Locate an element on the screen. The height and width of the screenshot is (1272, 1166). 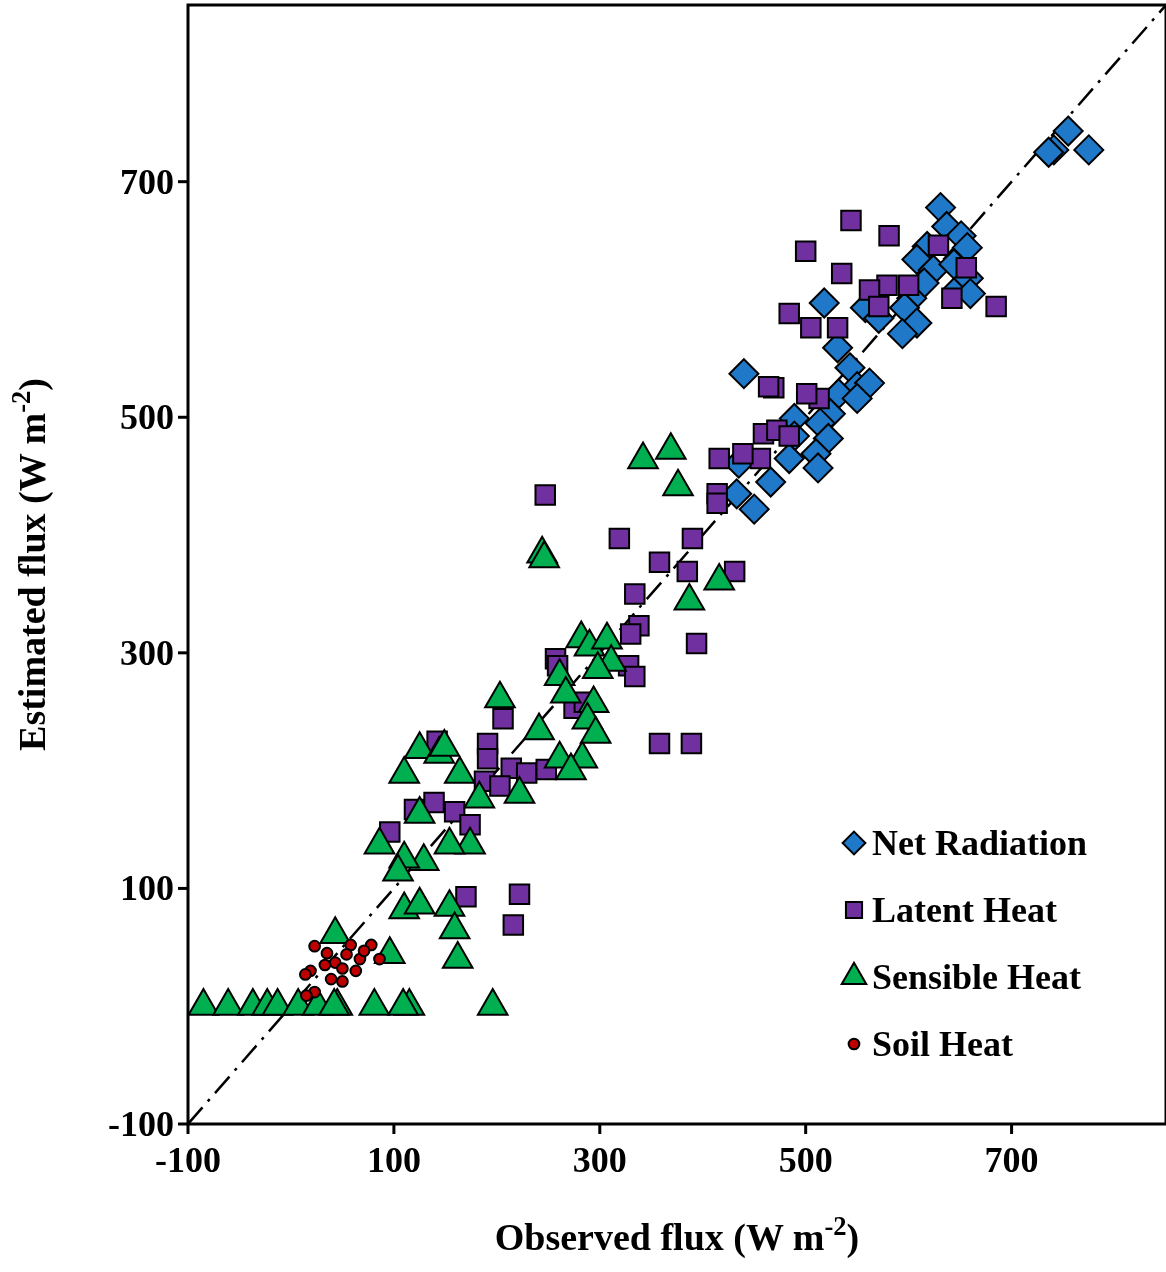
y-tick-label: 700 is located at coordinates (147, 181).